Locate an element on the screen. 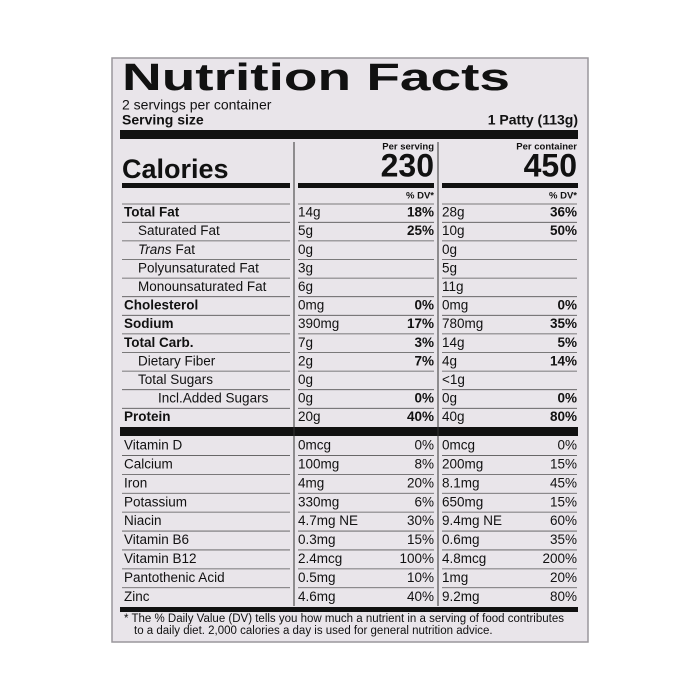  daily-value: 8% is located at coordinates (424, 463).